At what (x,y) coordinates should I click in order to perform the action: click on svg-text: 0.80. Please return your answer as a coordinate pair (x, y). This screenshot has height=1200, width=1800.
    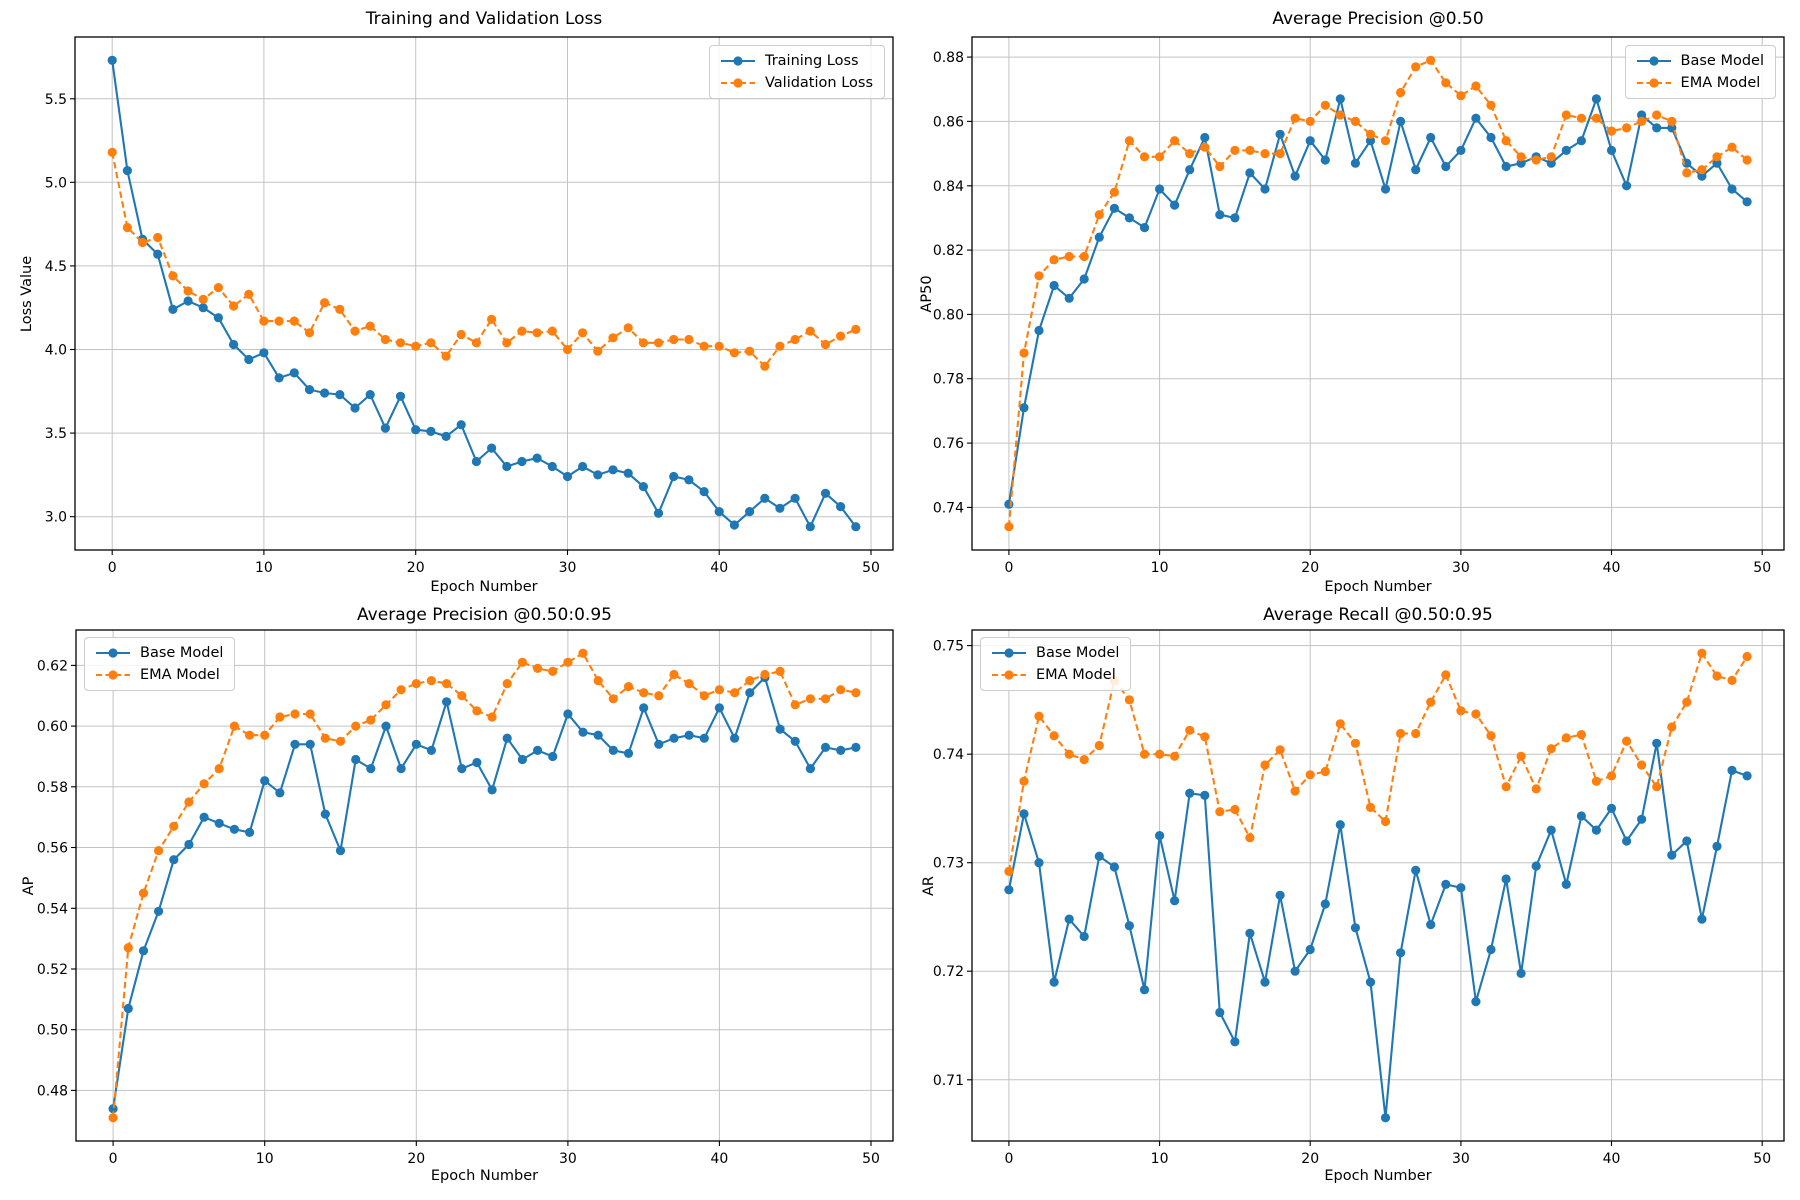
    Looking at the image, I should click on (948, 315).